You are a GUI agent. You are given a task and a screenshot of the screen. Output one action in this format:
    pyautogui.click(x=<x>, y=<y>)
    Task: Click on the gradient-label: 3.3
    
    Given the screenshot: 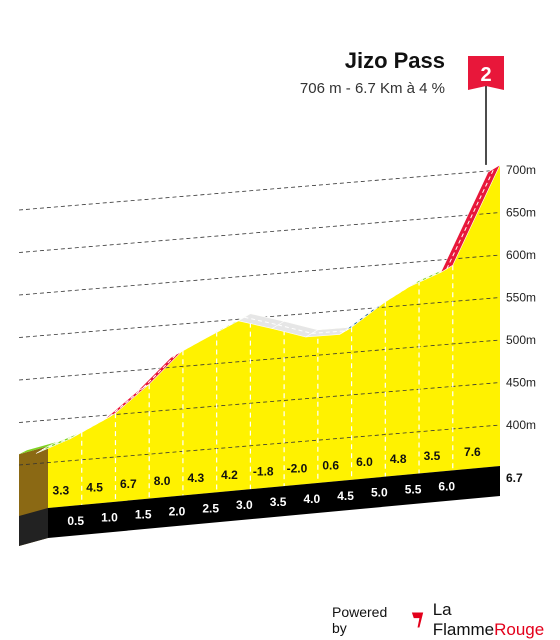 What is the action you would take?
    pyautogui.click(x=61, y=490)
    